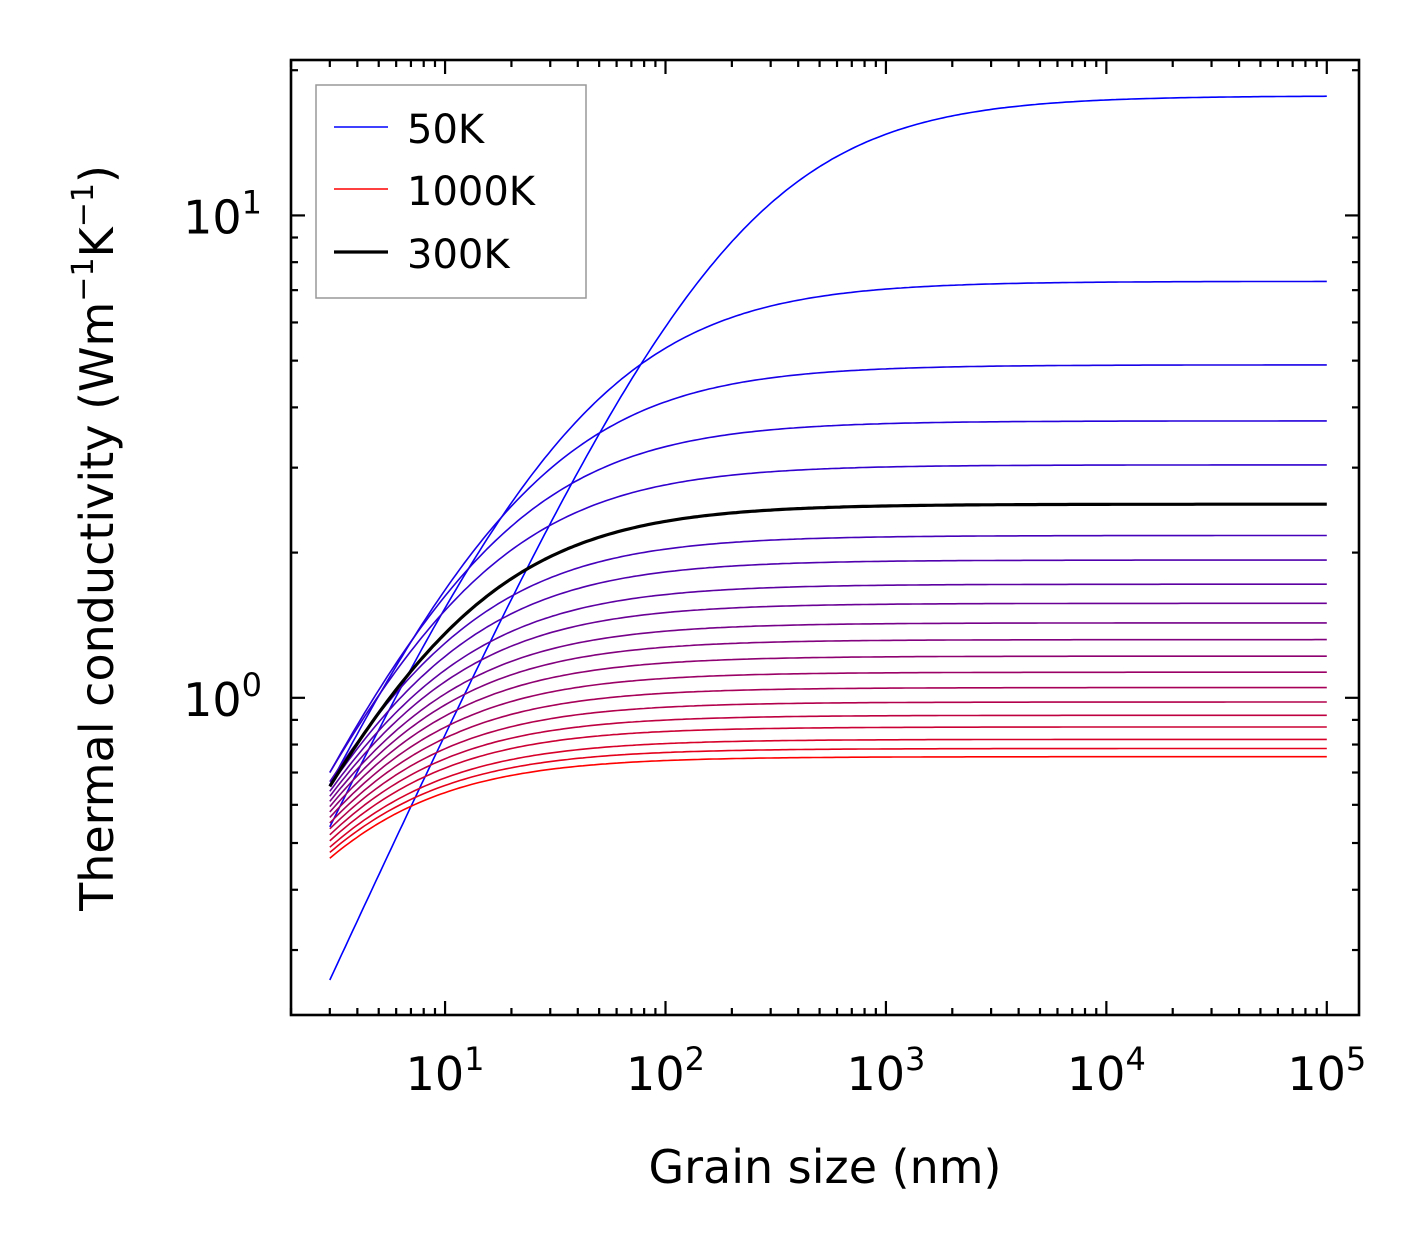  I want to click on series-line-600k, so click(828, 723).